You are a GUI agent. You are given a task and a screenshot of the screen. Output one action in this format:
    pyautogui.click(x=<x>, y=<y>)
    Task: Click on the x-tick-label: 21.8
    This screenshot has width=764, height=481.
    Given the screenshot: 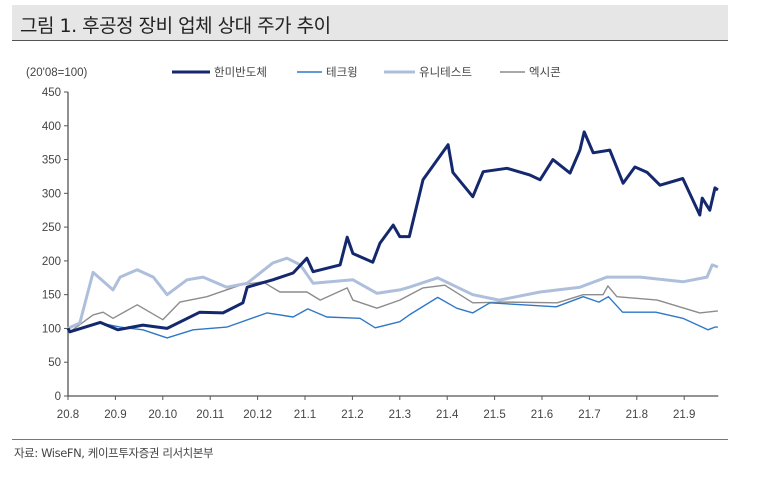 What is the action you would take?
    pyautogui.click(x=637, y=415)
    